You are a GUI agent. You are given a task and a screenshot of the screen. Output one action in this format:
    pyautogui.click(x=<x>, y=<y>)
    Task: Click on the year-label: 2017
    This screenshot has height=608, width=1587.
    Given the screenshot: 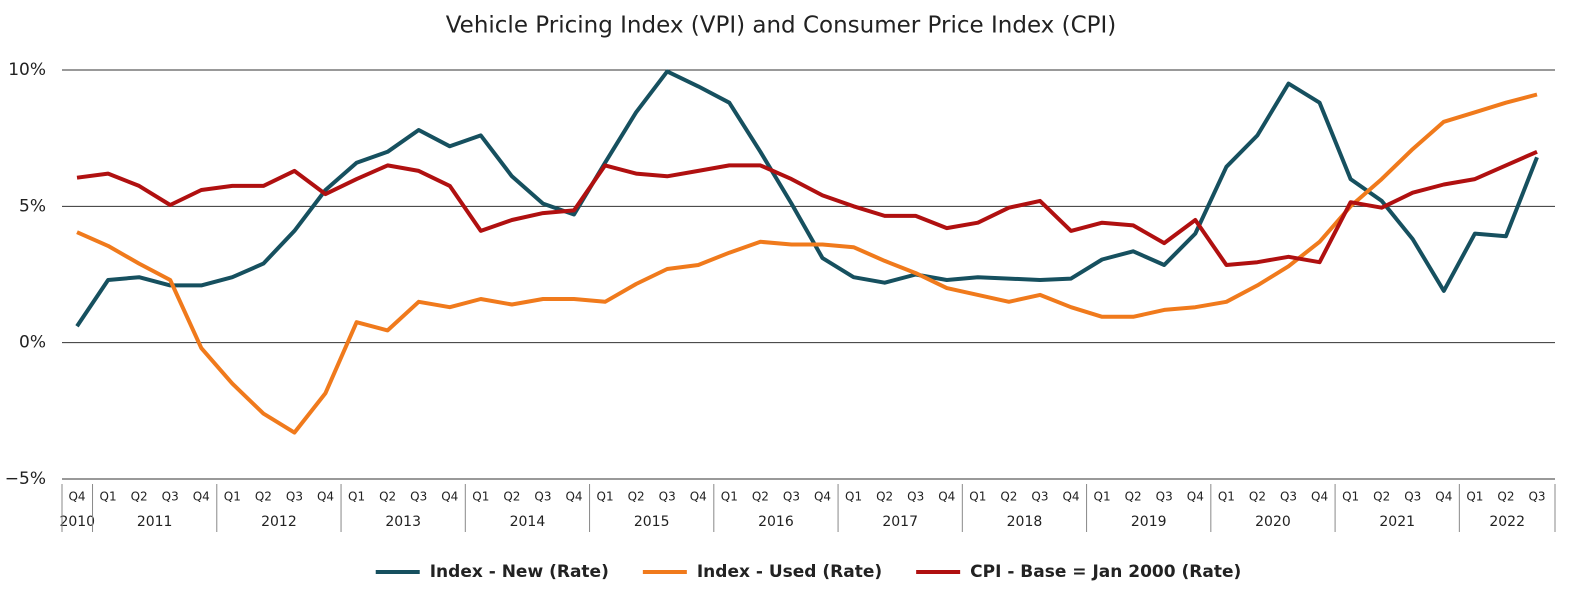 What is the action you would take?
    pyautogui.click(x=900, y=522)
    